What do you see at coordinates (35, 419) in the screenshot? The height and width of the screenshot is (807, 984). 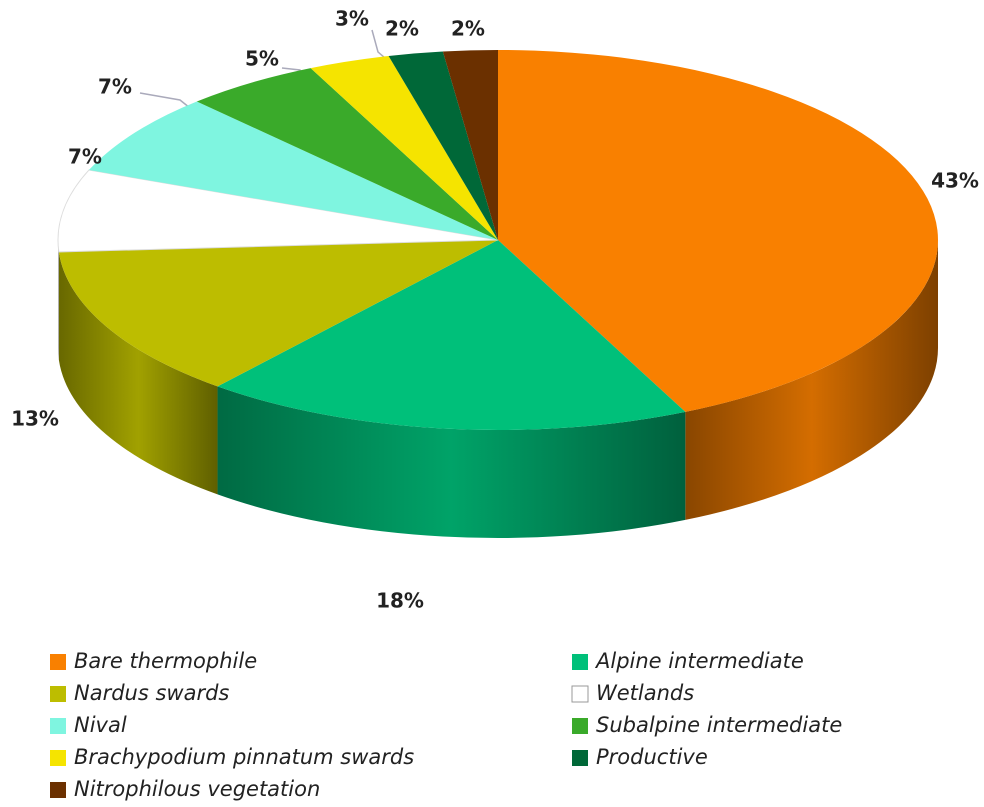 I see `data-label: 13%` at bounding box center [35, 419].